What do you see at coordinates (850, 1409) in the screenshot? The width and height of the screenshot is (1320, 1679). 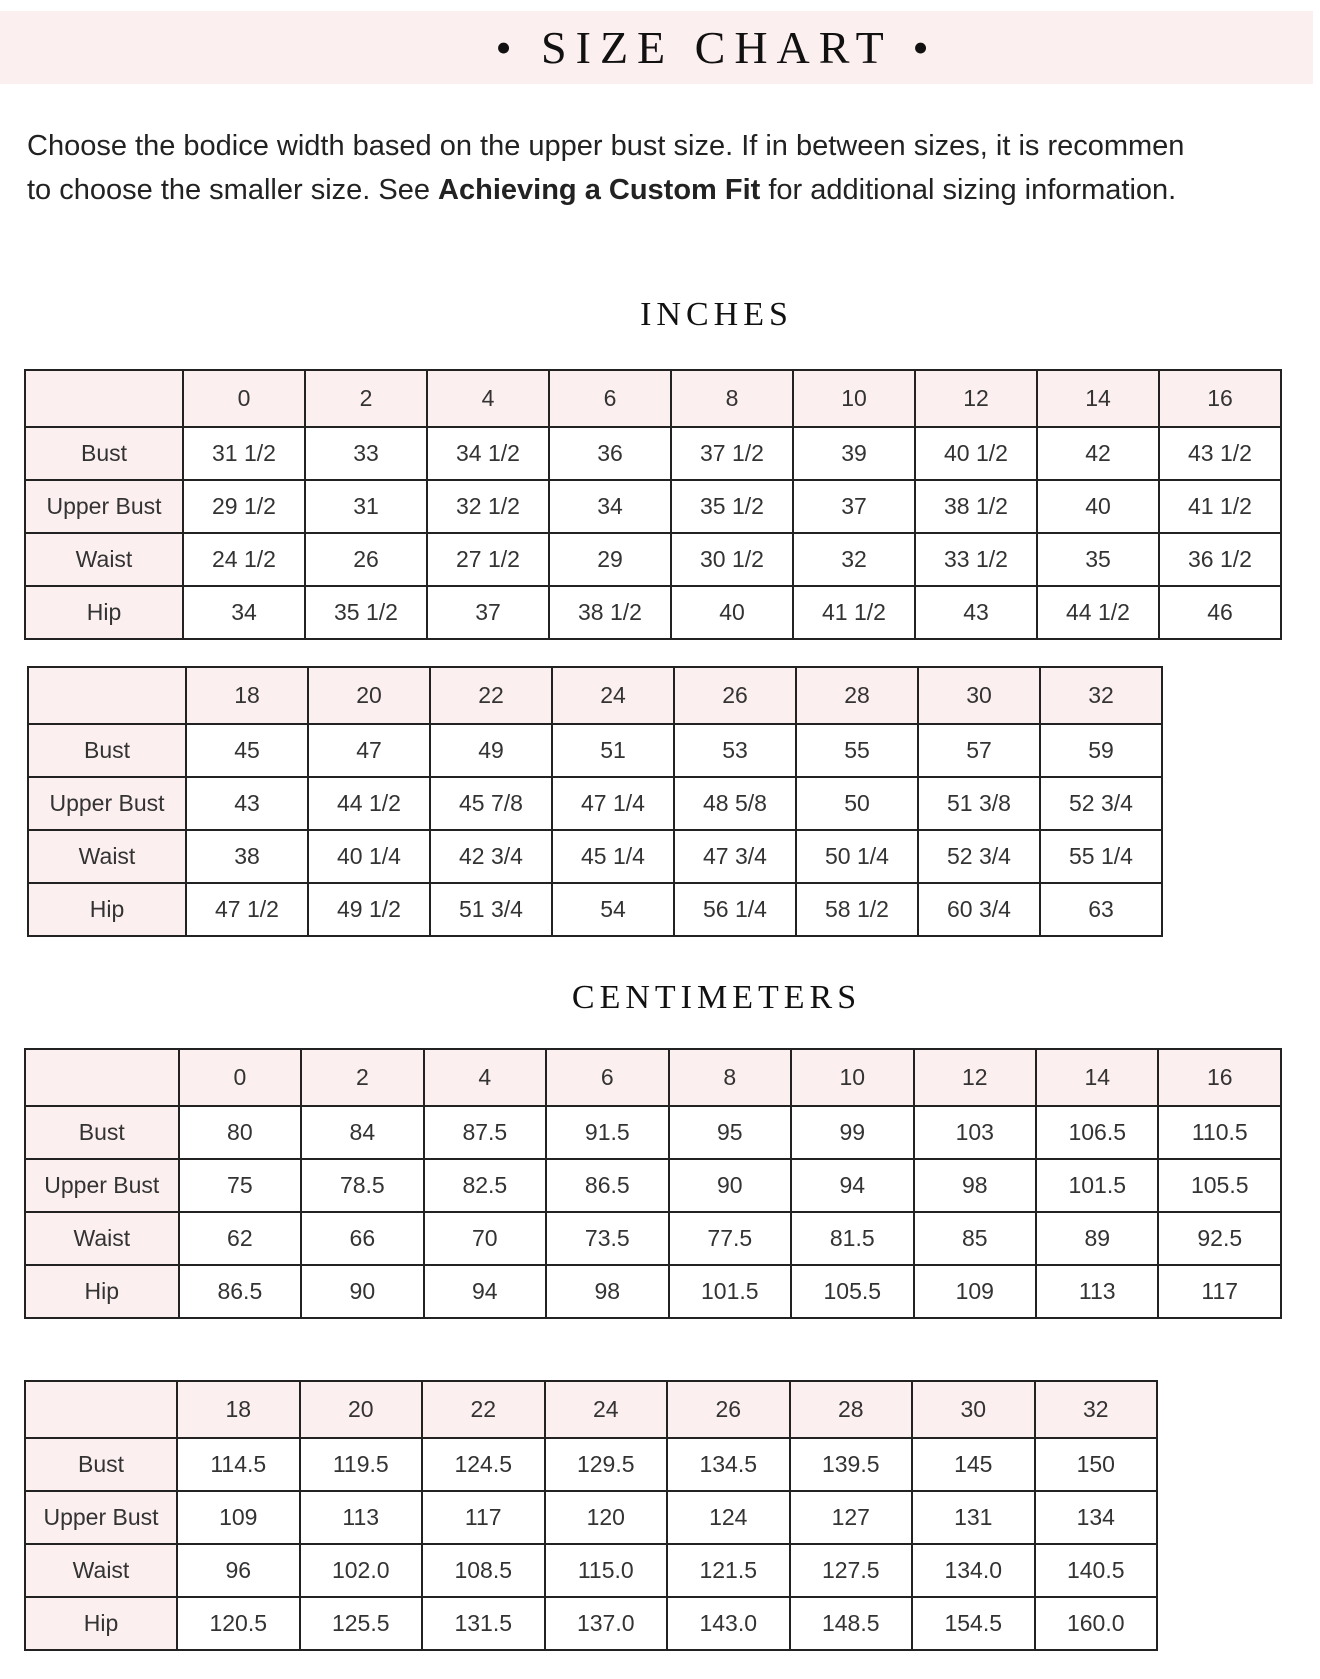 I see `size-header-cell: 28` at bounding box center [850, 1409].